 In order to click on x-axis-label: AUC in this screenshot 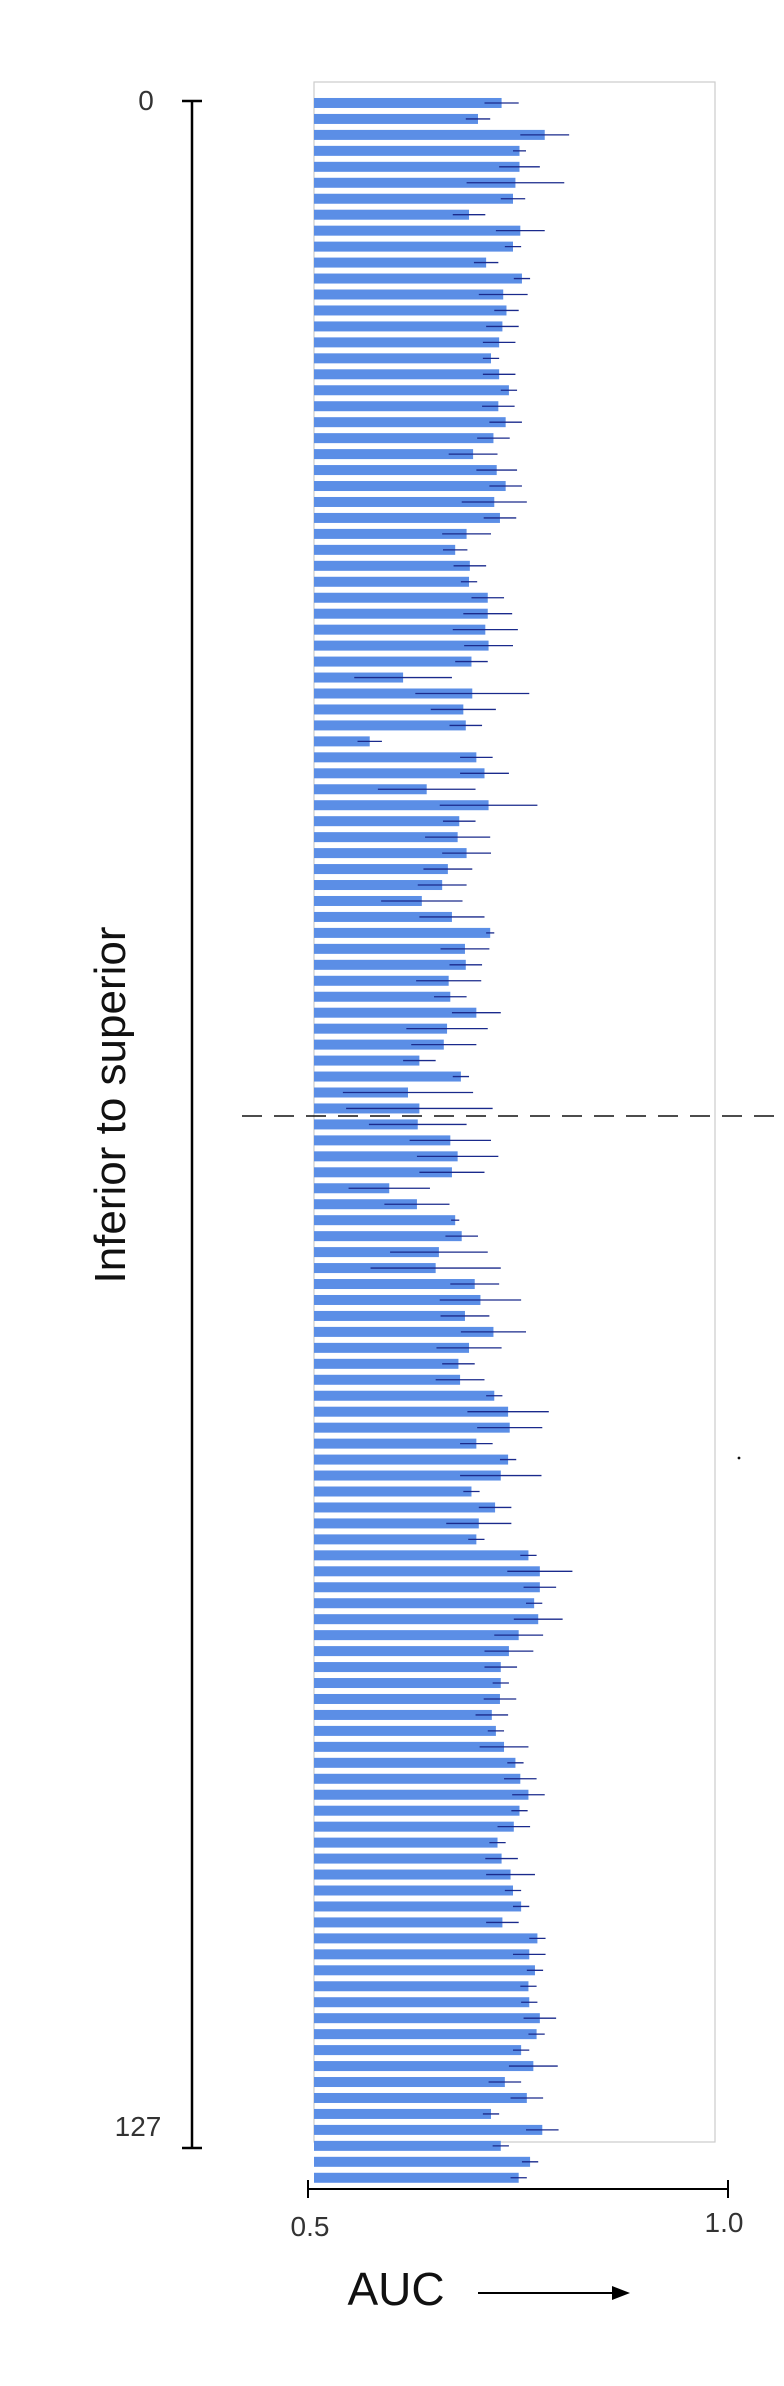, I will do `click(395, 2289)`.